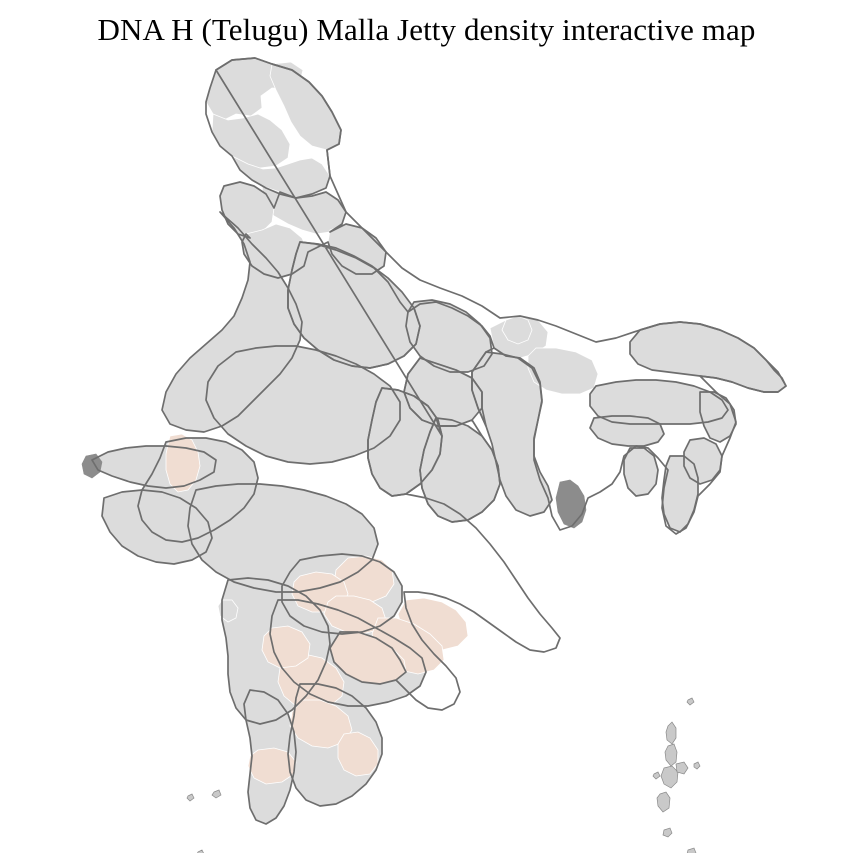 The image size is (853, 853). What do you see at coordinates (691, 850) in the screenshot?
I see `island-nicobar-north` at bounding box center [691, 850].